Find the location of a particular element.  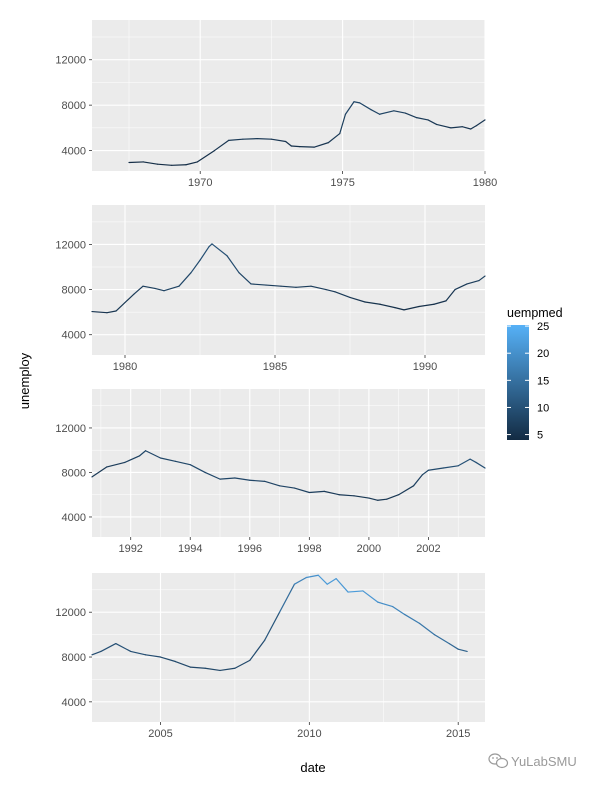

legend-tick-label: 5 is located at coordinates (540, 436).